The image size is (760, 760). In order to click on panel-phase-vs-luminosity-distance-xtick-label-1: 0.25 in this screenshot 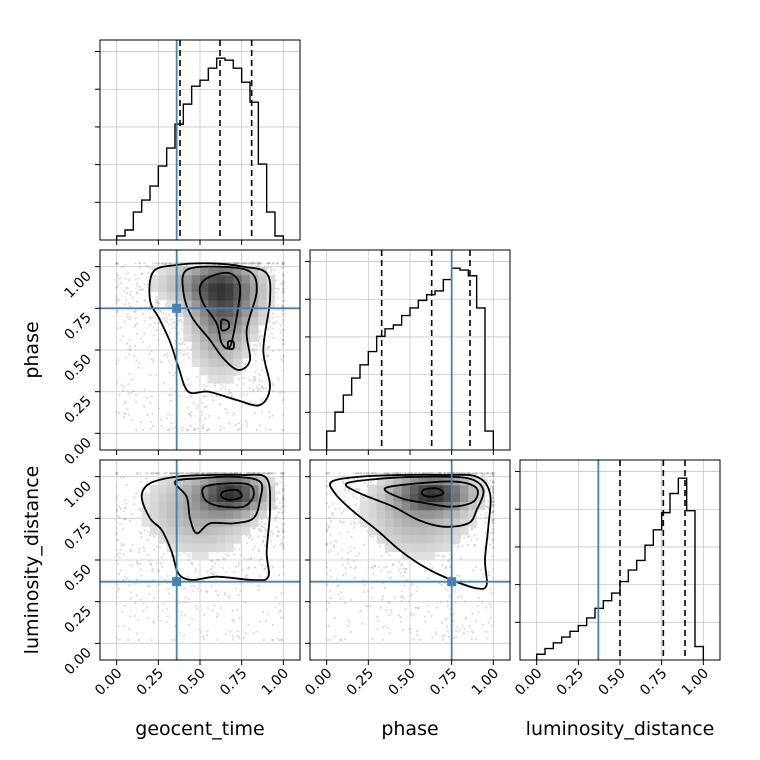, I will do `click(360, 682)`.